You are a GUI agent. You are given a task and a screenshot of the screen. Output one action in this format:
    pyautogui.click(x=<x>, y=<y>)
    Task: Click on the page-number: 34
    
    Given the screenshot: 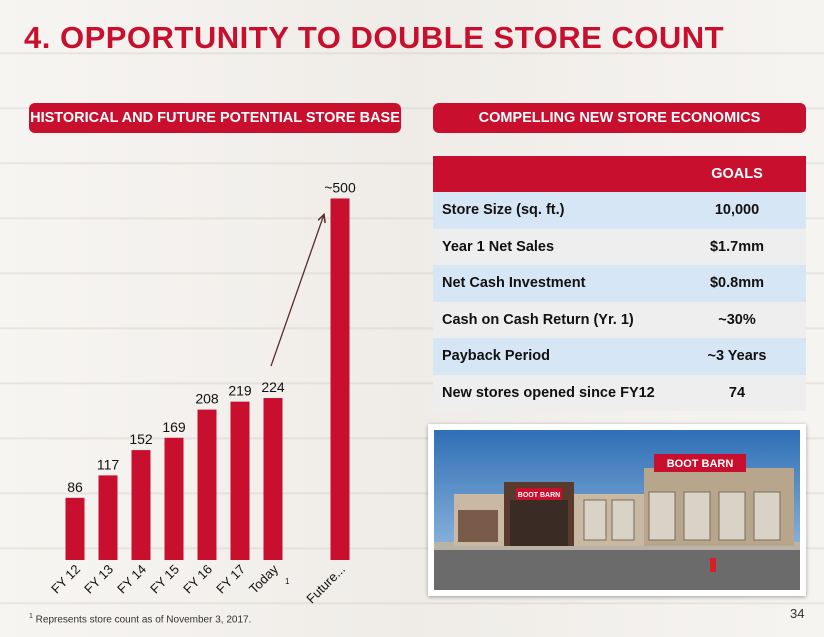 What is the action you would take?
    pyautogui.click(x=797, y=613)
    